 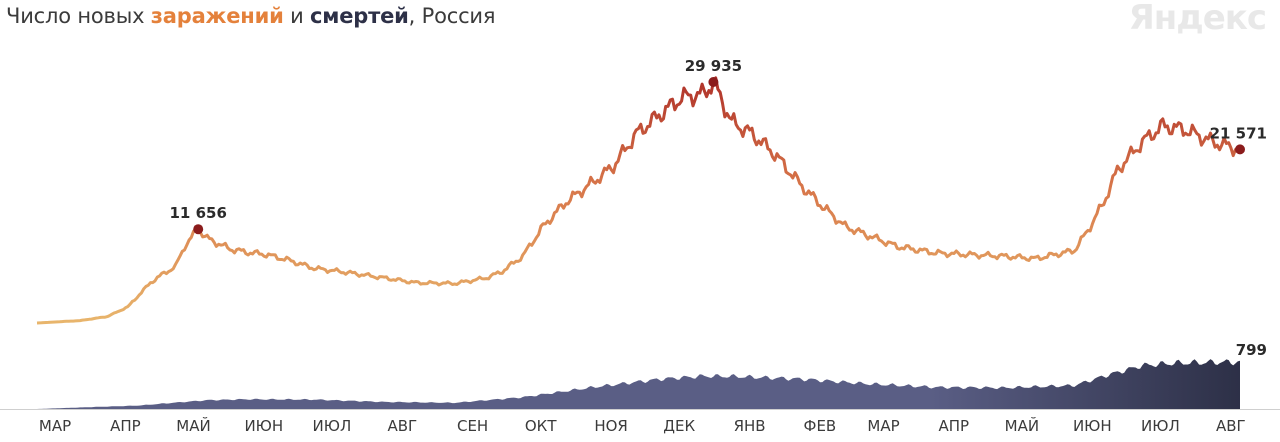 What do you see at coordinates (359, 16) in the screenshot?
I see `title-deaths: смертей` at bounding box center [359, 16].